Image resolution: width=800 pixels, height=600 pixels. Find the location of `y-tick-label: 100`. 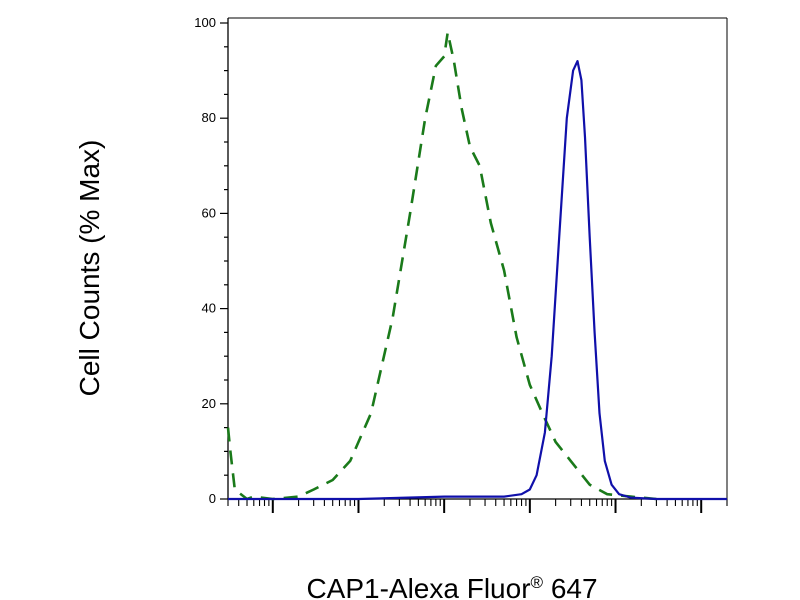

y-tick-label: 100 is located at coordinates (205, 22).